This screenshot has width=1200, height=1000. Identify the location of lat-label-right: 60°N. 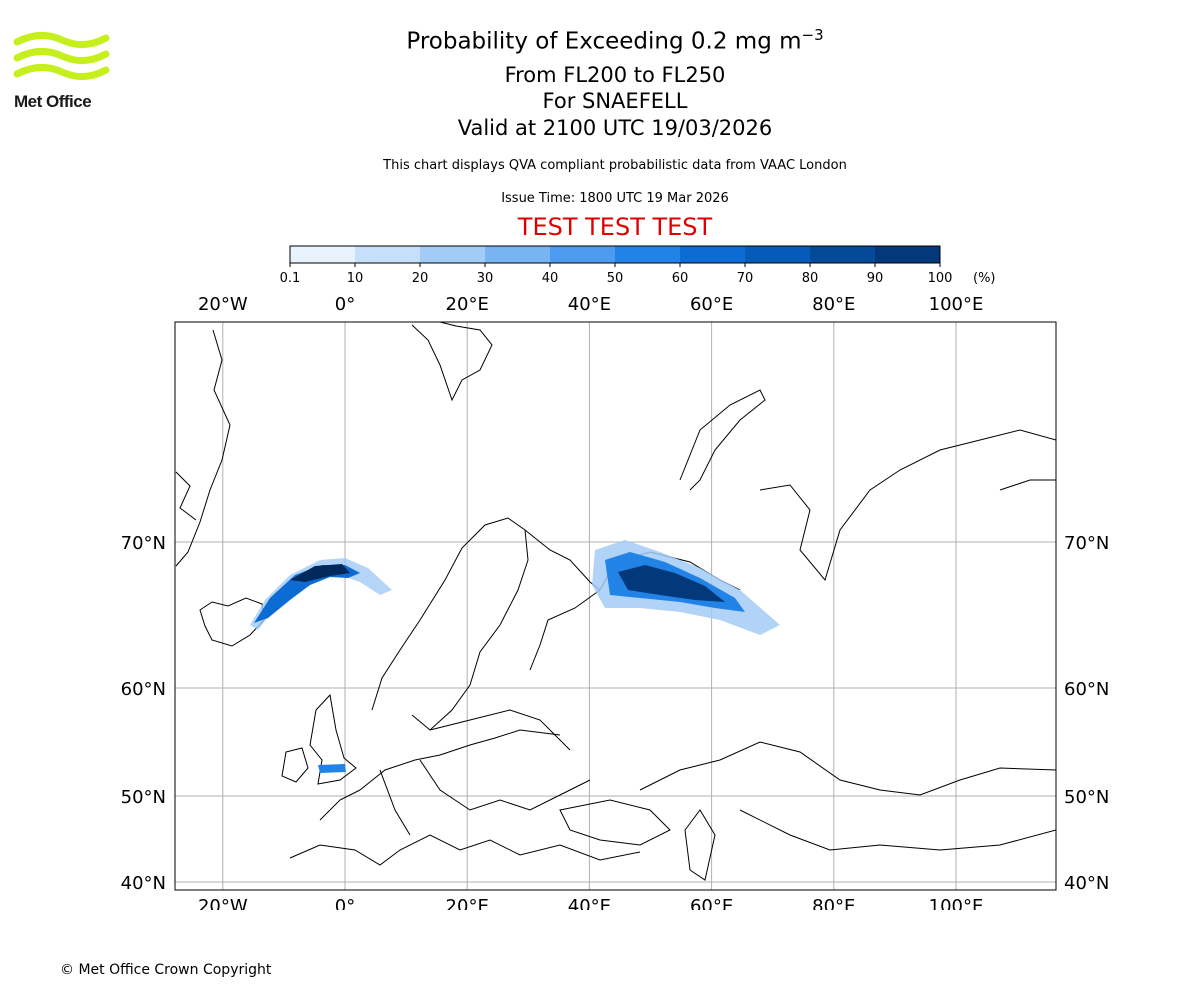
(1086, 689).